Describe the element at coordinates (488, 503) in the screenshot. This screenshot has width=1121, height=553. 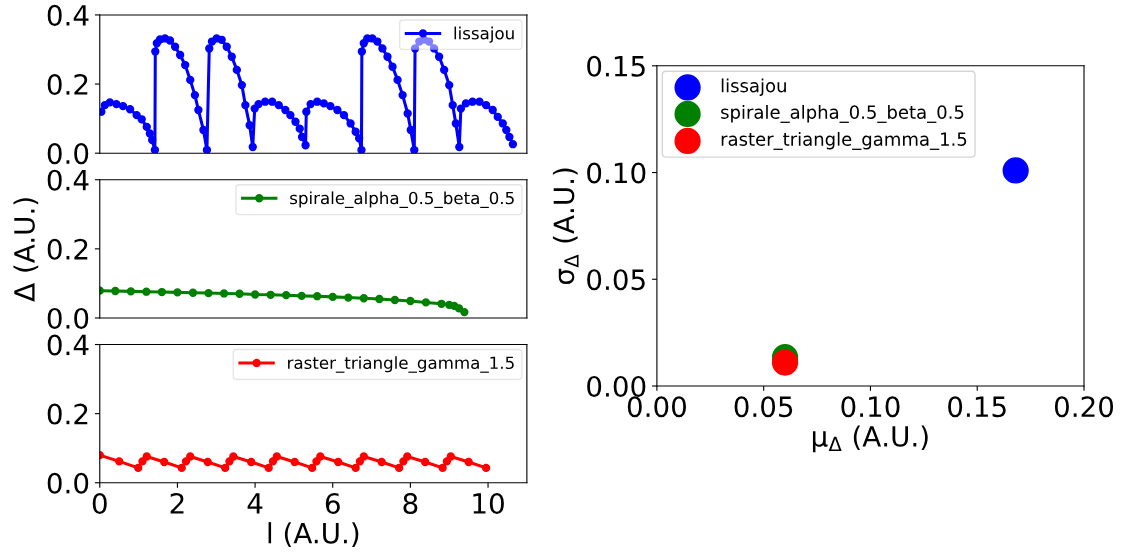
I see `x-tick-label: 10` at that location.